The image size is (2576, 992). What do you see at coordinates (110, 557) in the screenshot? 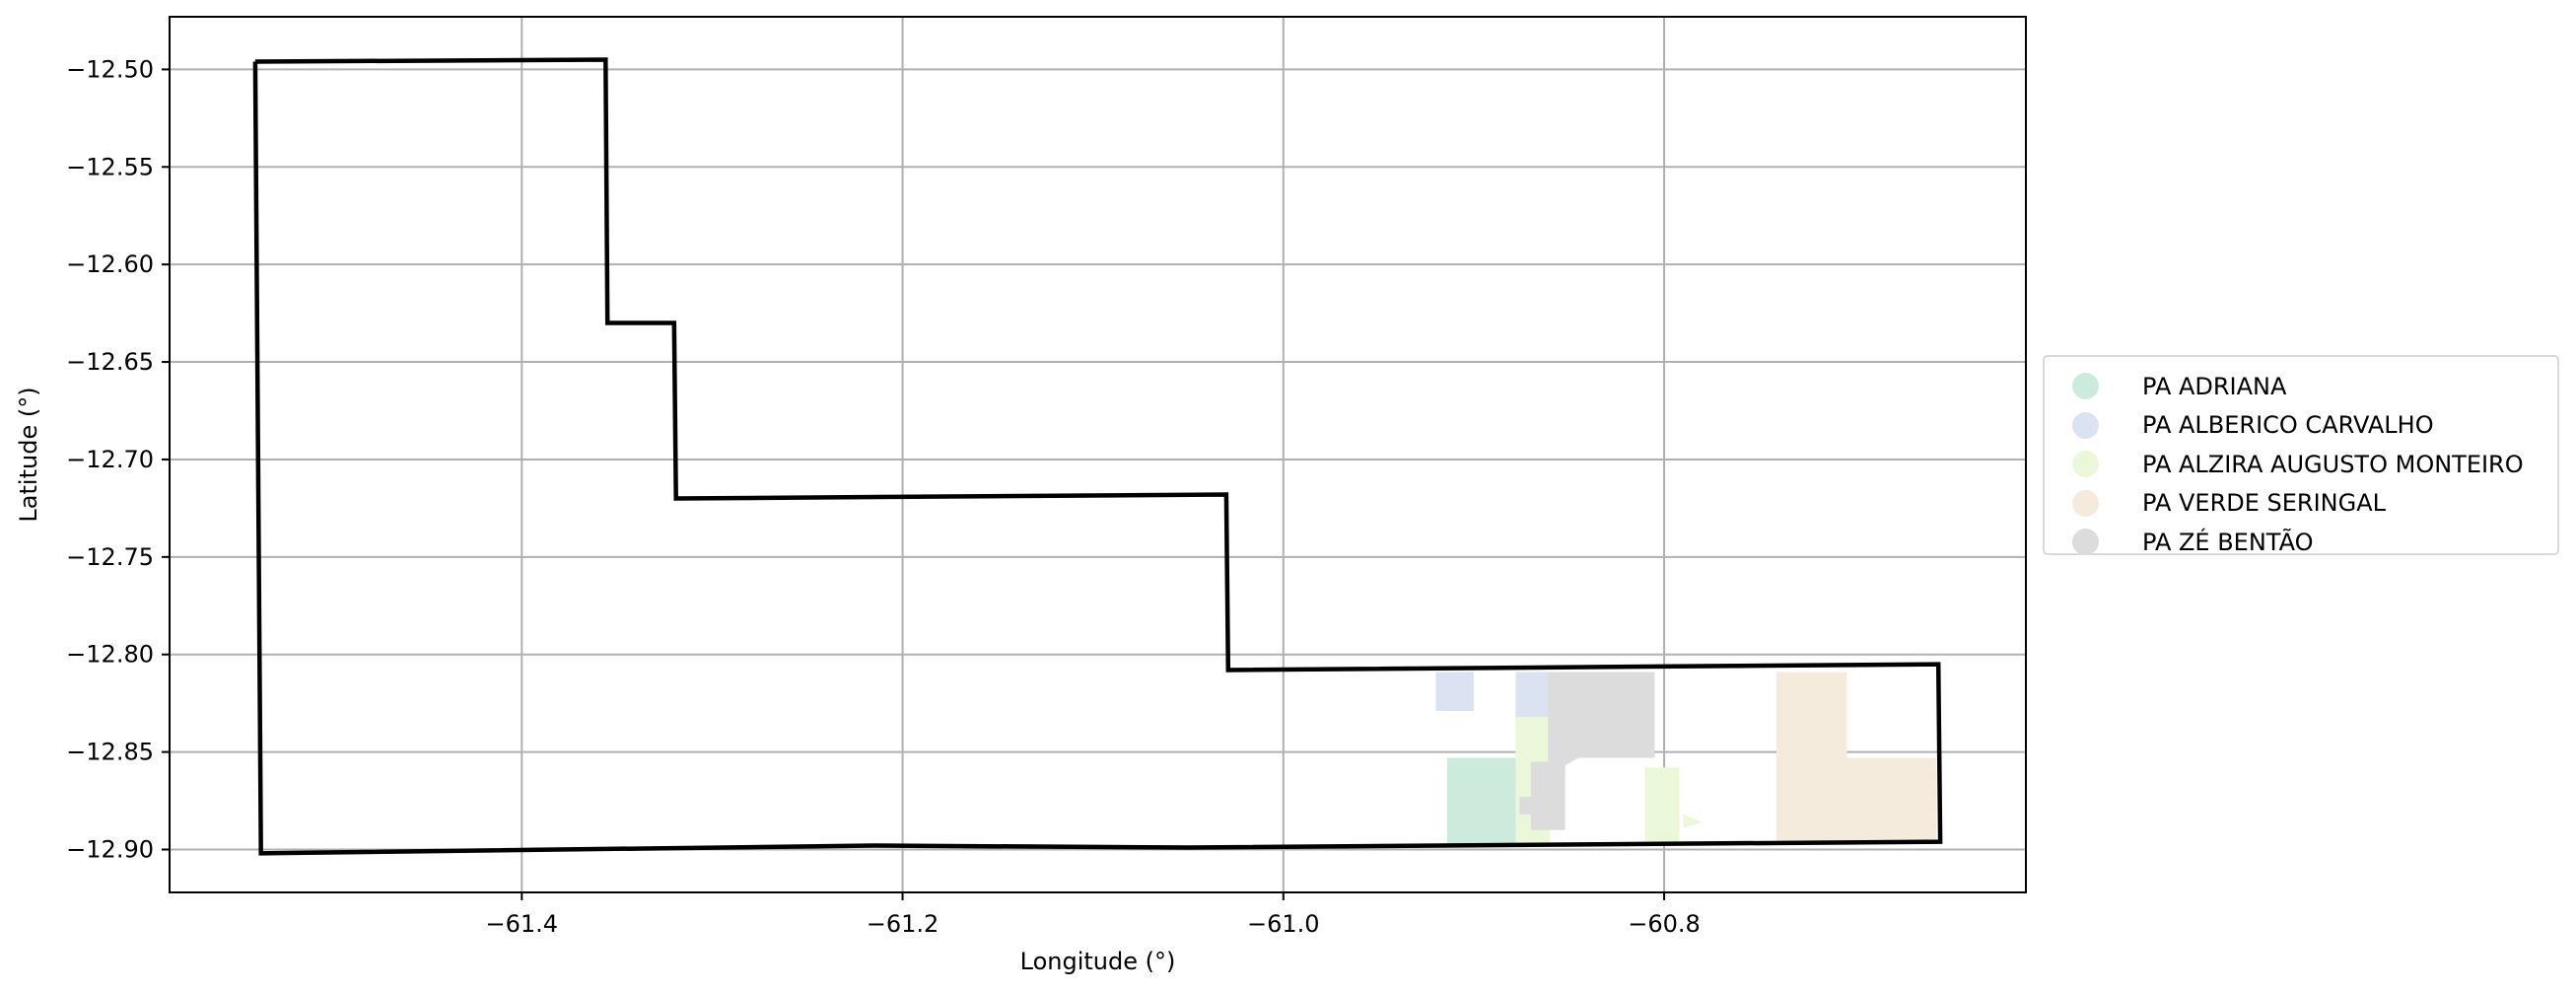
I see `y-tick-label: −12.75` at bounding box center [110, 557].